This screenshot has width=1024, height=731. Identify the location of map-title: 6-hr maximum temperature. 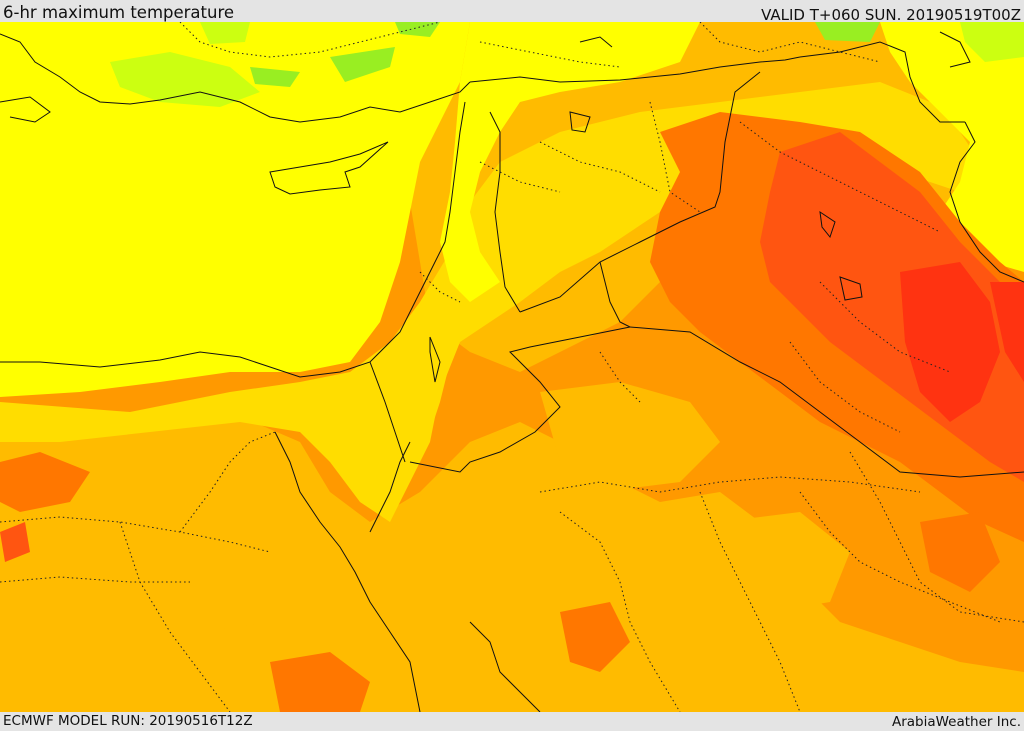
(119, 12).